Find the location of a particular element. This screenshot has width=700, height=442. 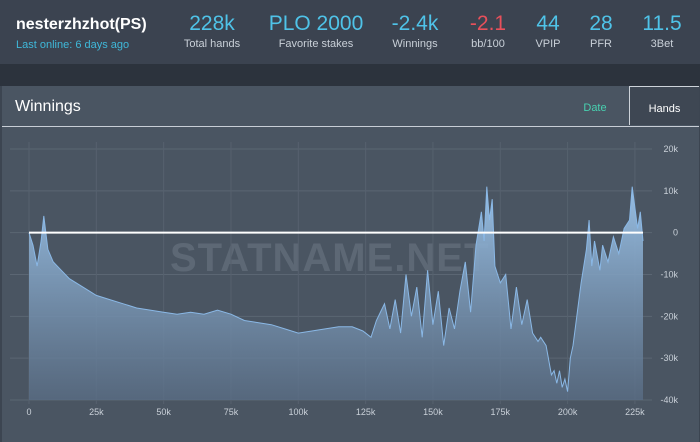

stat-value: 11.5 is located at coordinates (662, 23).